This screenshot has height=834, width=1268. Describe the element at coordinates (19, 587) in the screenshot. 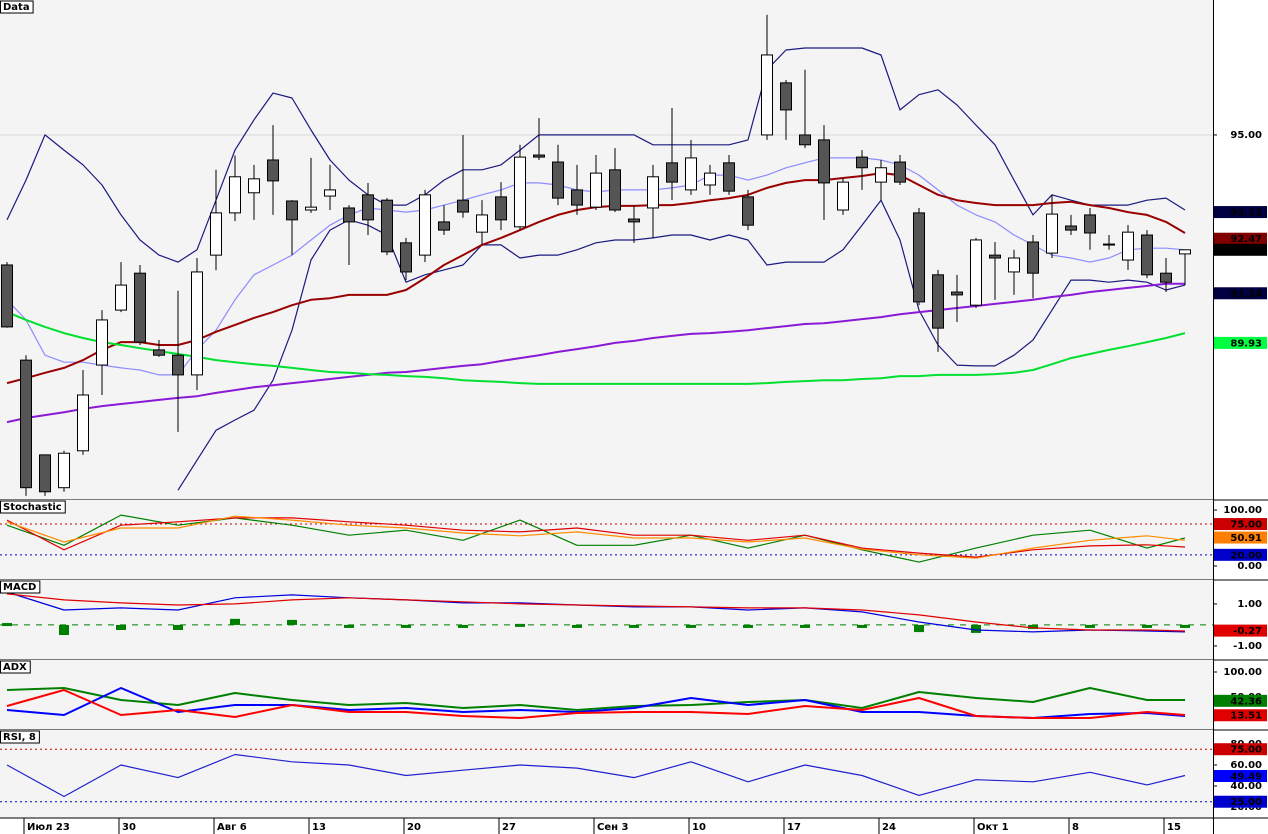

I see `panel-title: MACD` at that location.